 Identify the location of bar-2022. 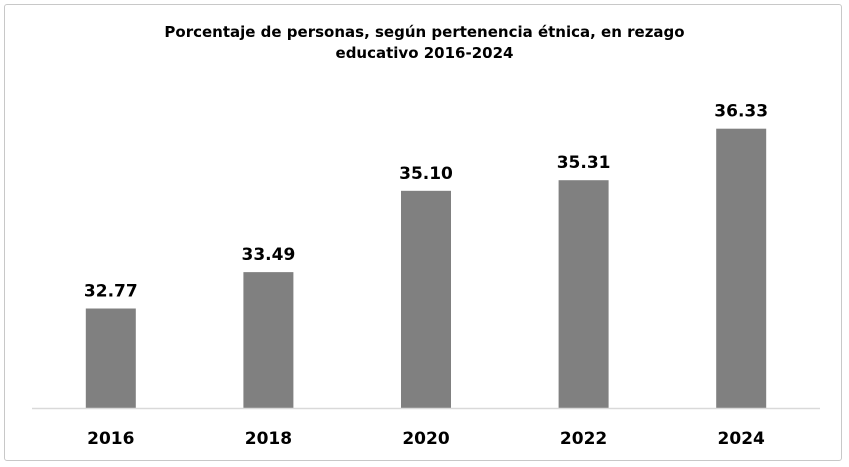
(583, 294).